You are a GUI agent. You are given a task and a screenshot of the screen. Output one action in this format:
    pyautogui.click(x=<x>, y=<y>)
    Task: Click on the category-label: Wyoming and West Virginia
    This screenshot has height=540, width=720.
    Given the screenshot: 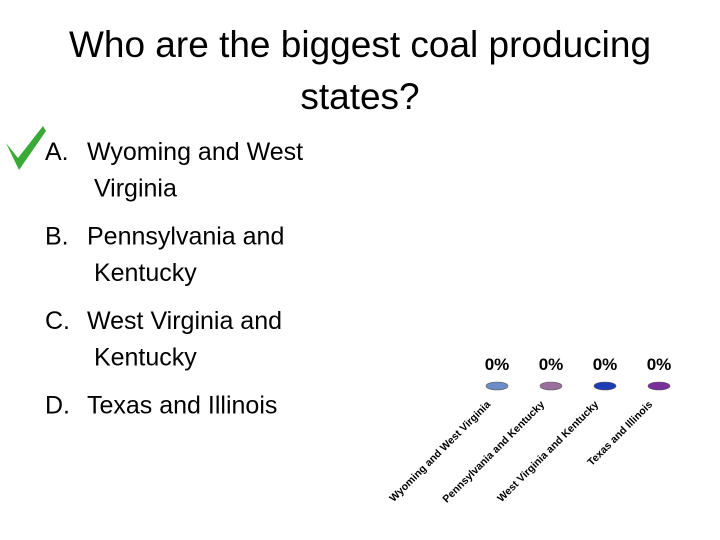 What is the action you would take?
    pyautogui.click(x=440, y=452)
    